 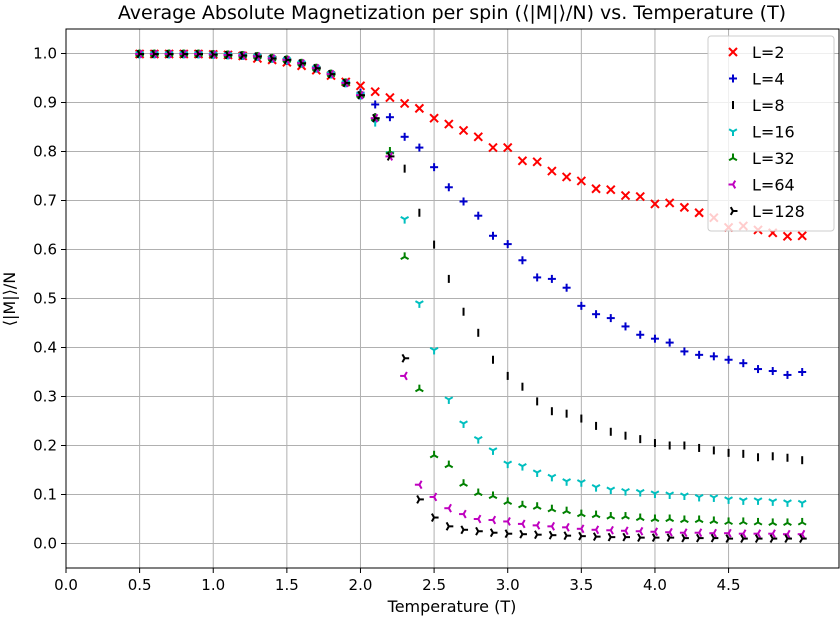 What do you see at coordinates (45, 103) in the screenshot?
I see `y-tick-label: 0.9` at bounding box center [45, 103].